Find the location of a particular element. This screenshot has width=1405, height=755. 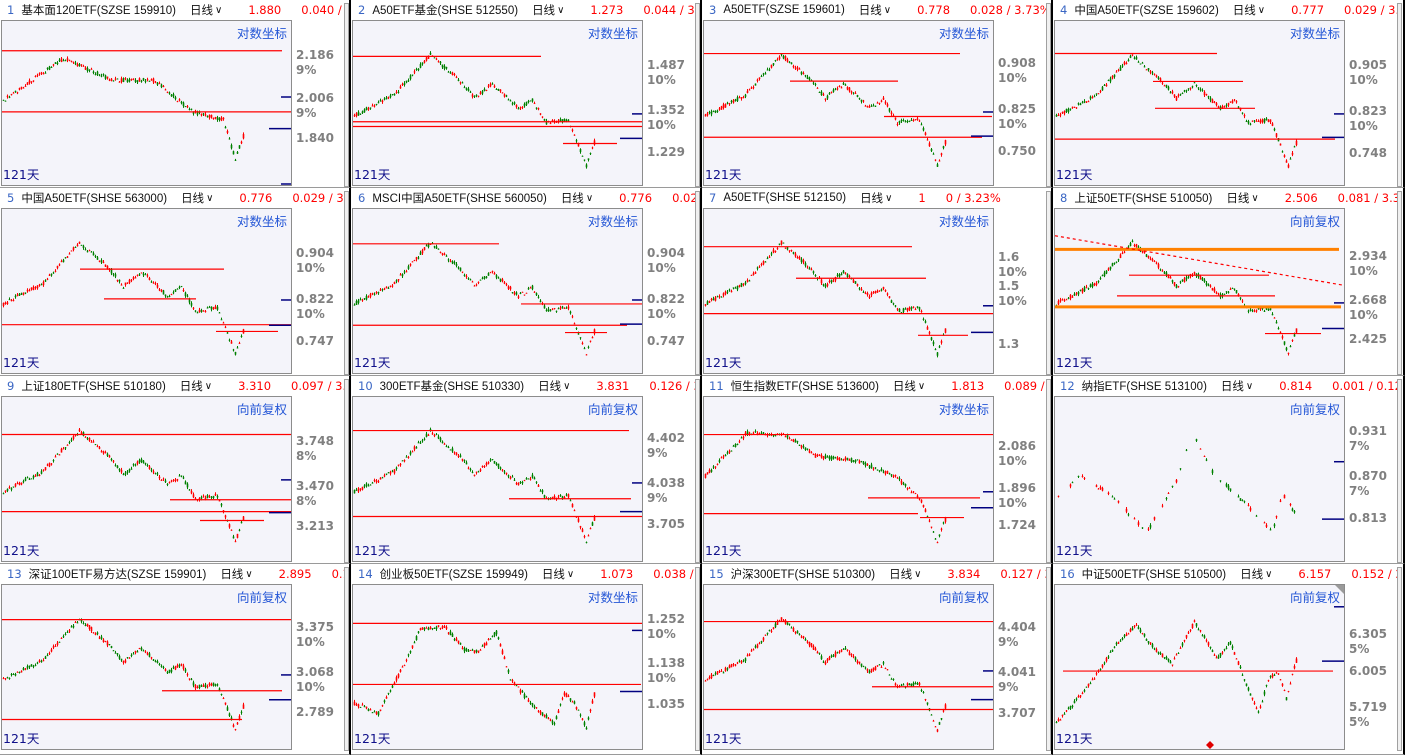

security-name: 深证100ETF易方达(SZSE 159901) is located at coordinates (117, 575).